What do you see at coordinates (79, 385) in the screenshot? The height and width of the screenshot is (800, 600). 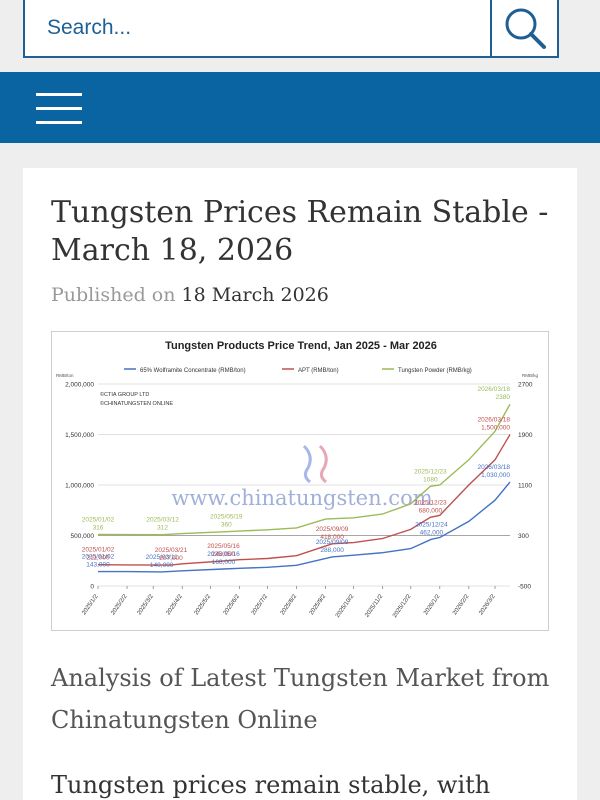 I see `y-tick-left: 2,000,000` at bounding box center [79, 385].